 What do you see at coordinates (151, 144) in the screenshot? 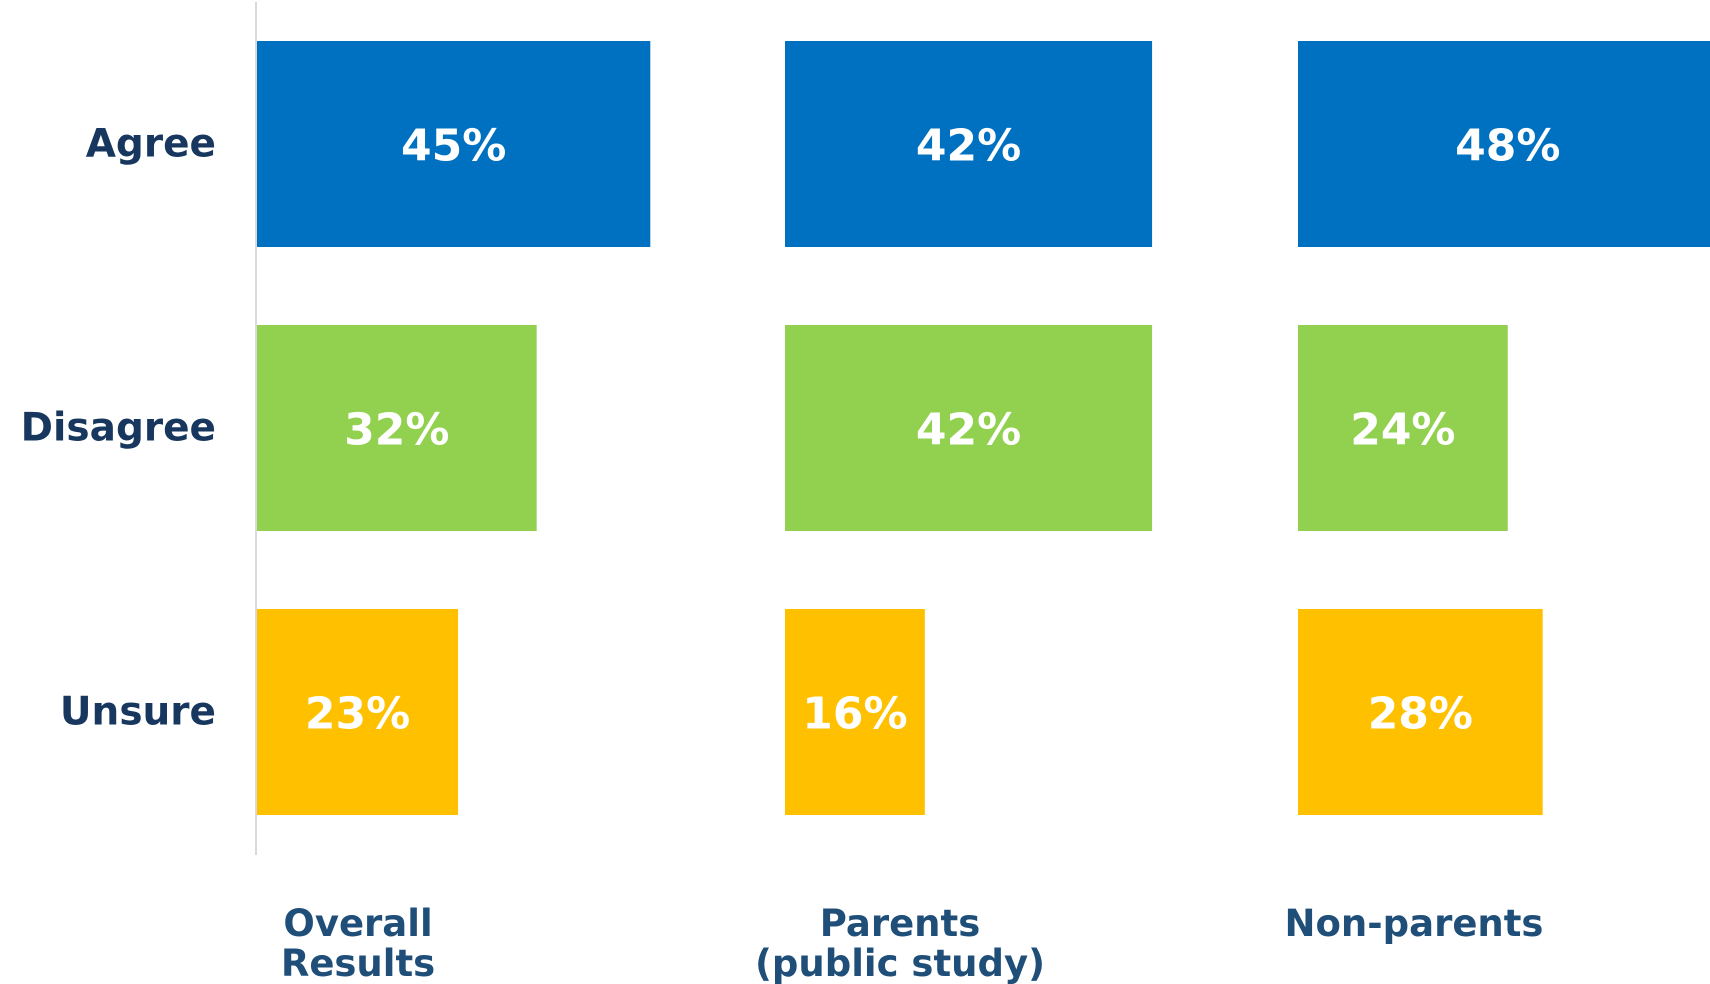
I see `category-label-agree: Agree` at bounding box center [151, 144].